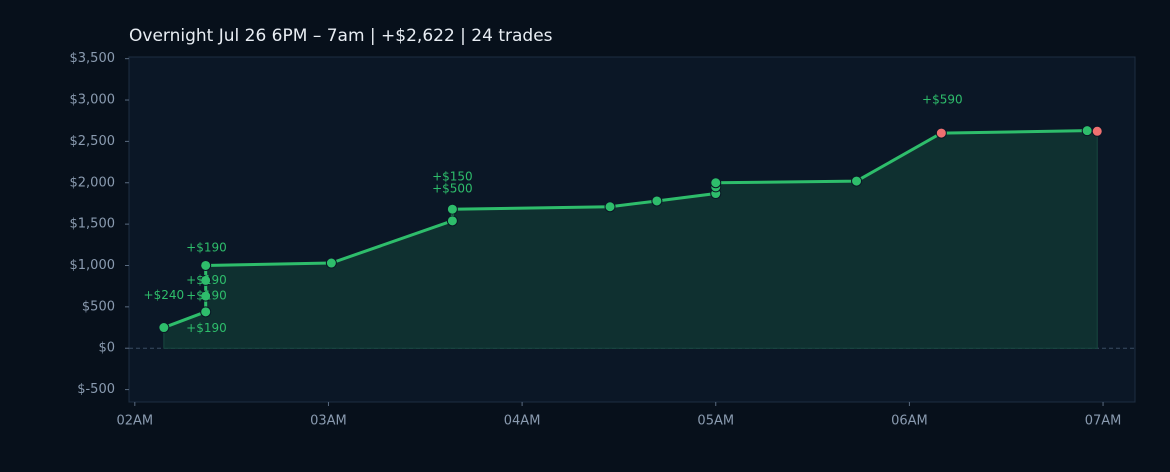 This screenshot has width=1170, height=472. What do you see at coordinates (93, 182) in the screenshot?
I see `y-tick-label: $2,000` at bounding box center [93, 182].